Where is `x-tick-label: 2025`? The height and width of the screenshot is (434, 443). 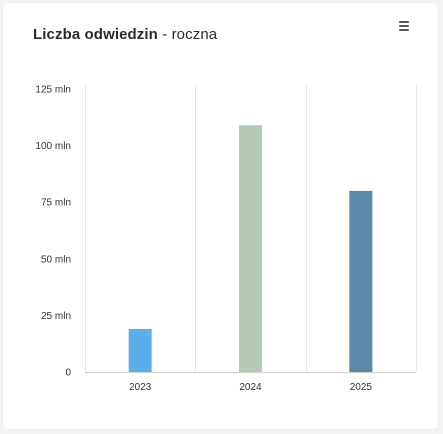
x-tick-label: 2025 is located at coordinates (361, 387).